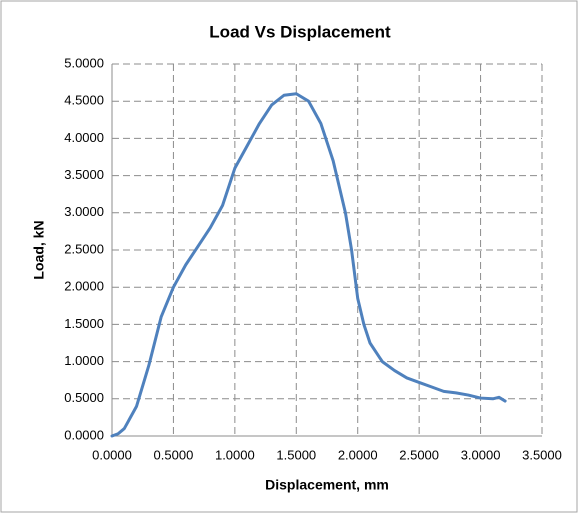 This screenshot has width=578, height=513. I want to click on y-tick-label: 0.0000, so click(84, 434).